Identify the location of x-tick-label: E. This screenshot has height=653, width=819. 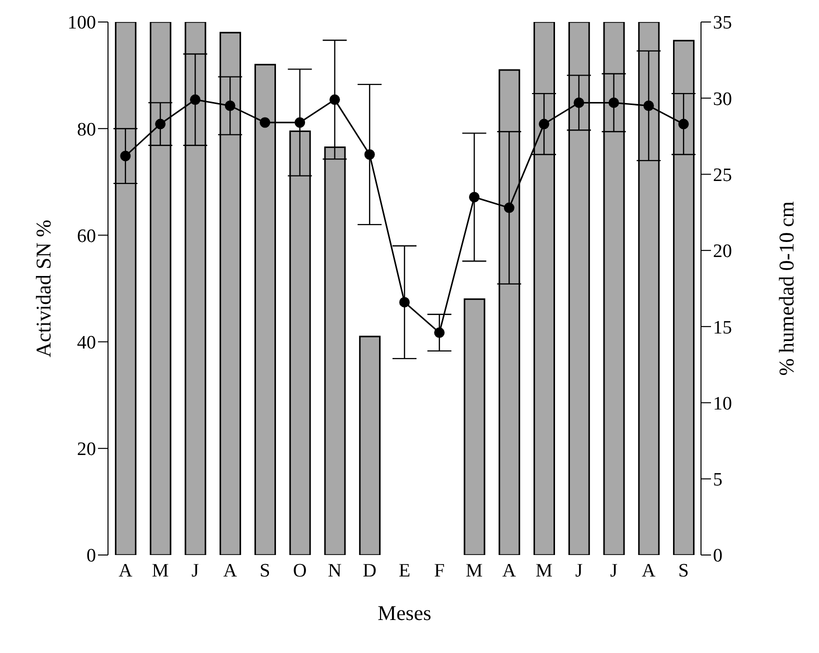
(404, 571).